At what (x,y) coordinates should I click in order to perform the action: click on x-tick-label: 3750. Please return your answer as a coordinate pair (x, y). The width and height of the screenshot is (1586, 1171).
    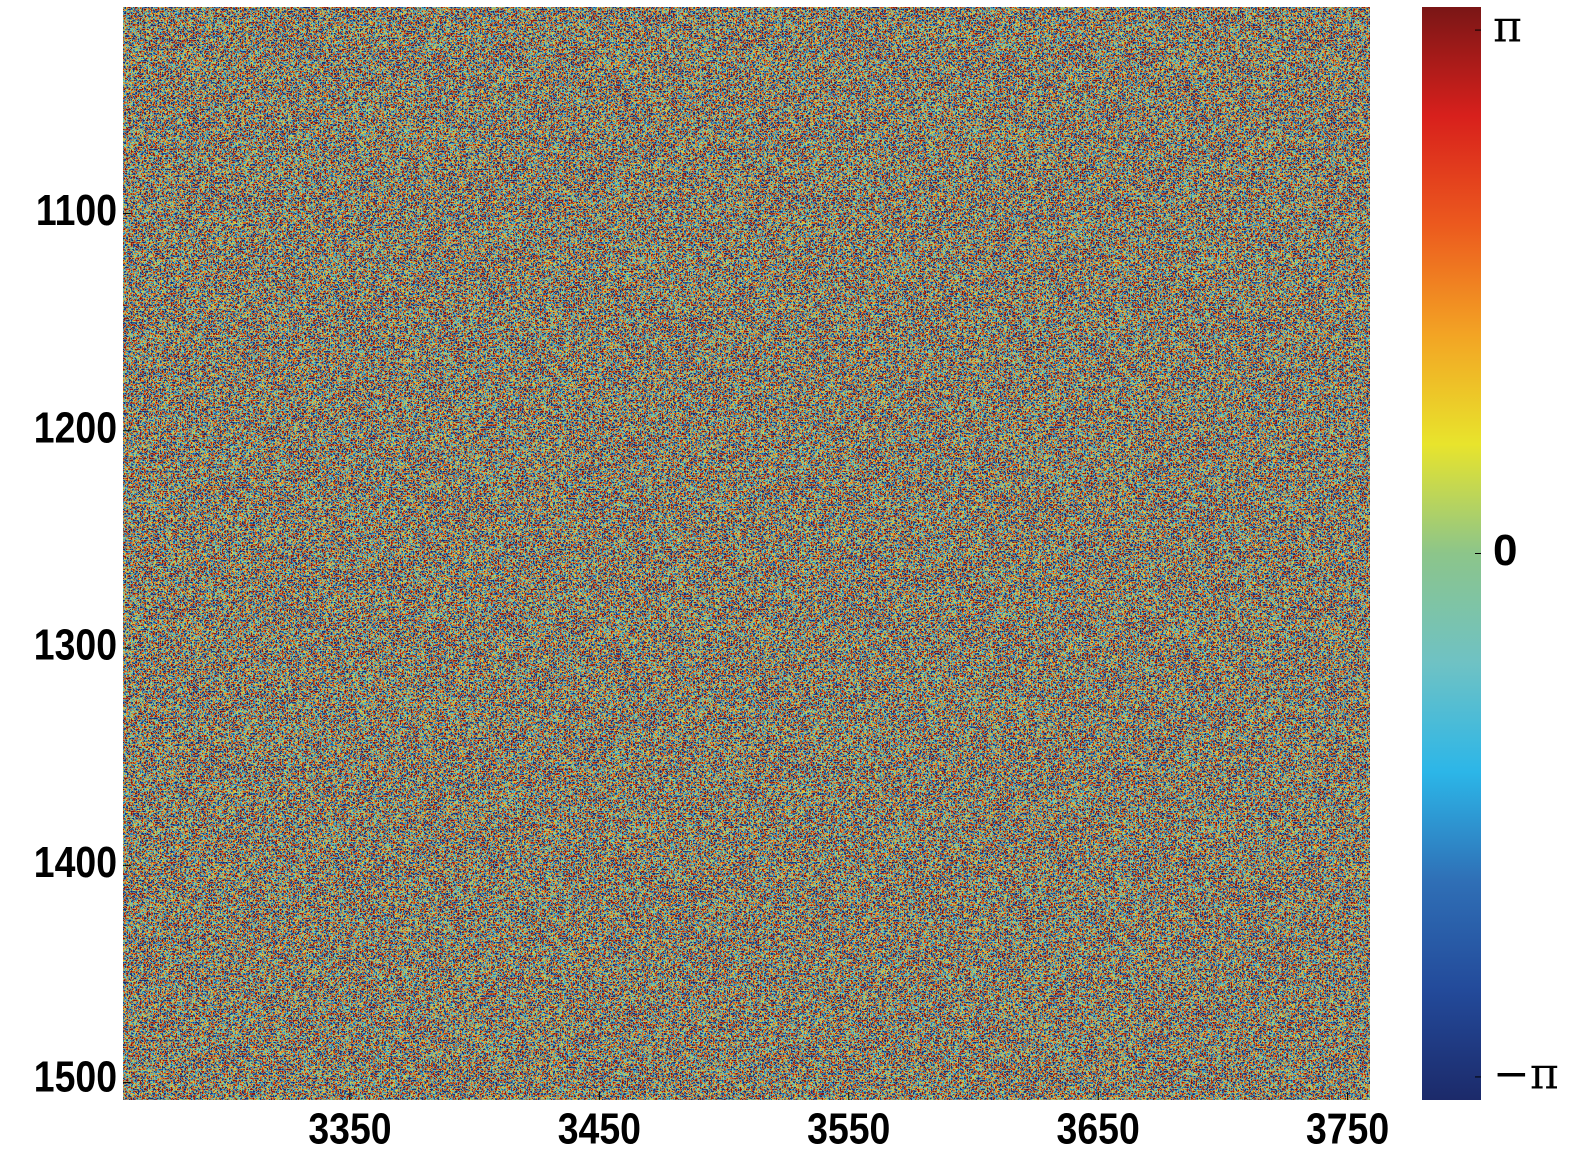
    Looking at the image, I should click on (1347, 1129).